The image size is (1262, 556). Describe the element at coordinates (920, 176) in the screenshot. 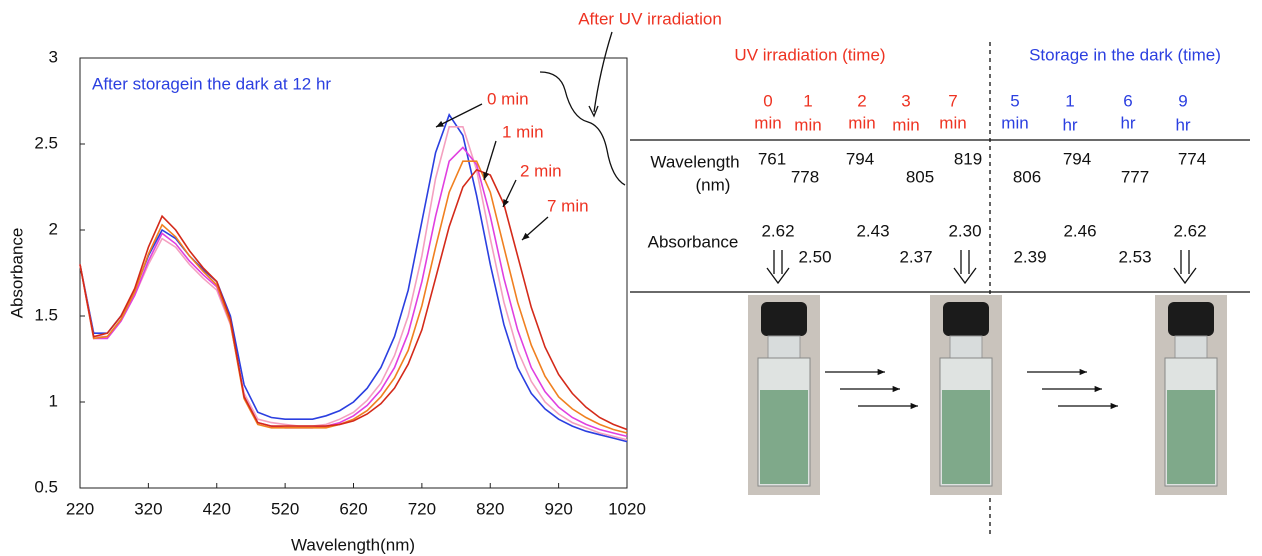

I see `wavelength-value: 805` at that location.